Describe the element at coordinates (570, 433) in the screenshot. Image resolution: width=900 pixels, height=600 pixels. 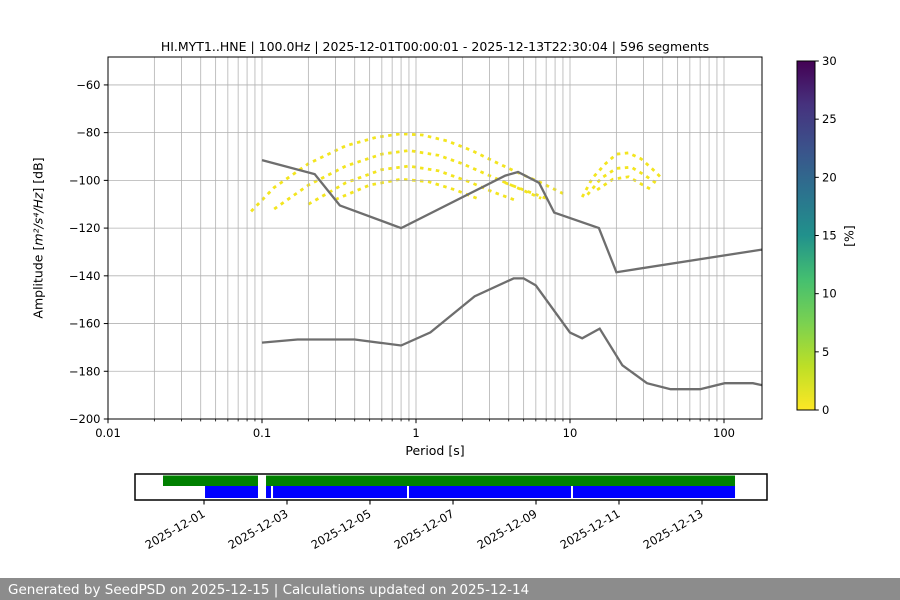
I see `x-tick-label: 10` at that location.